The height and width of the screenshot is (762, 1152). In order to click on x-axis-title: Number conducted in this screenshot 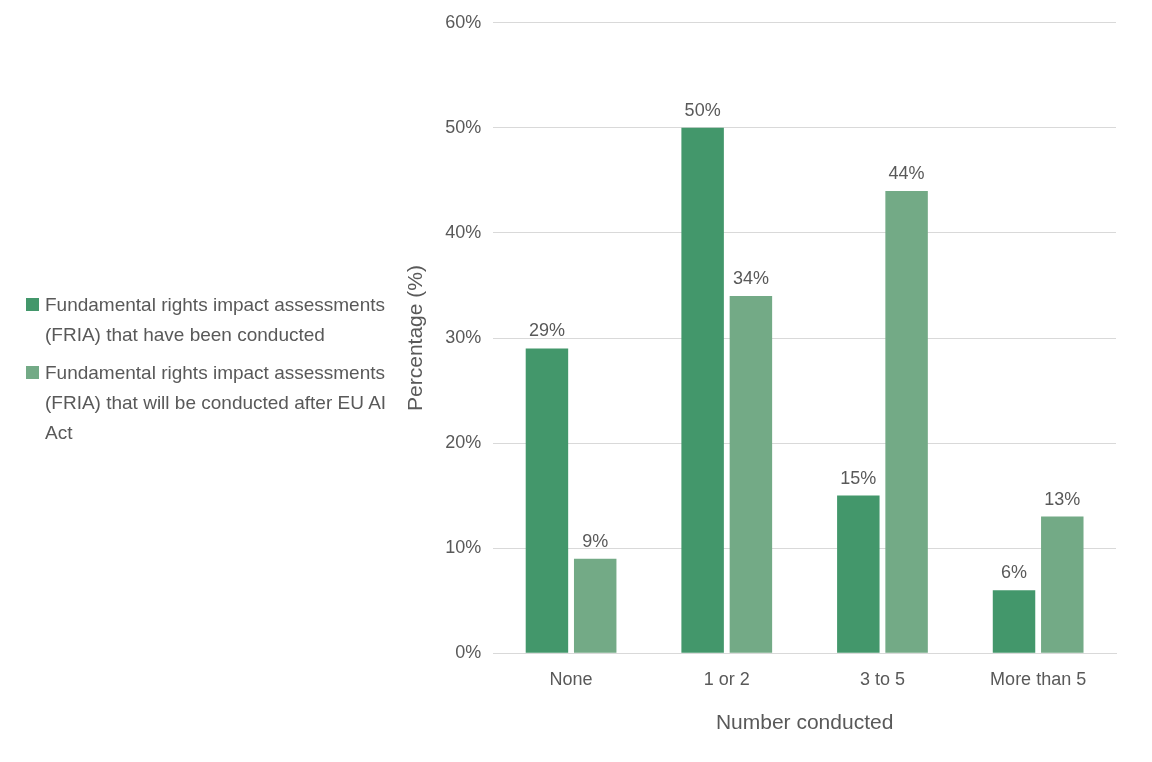, I will do `click(804, 722)`.